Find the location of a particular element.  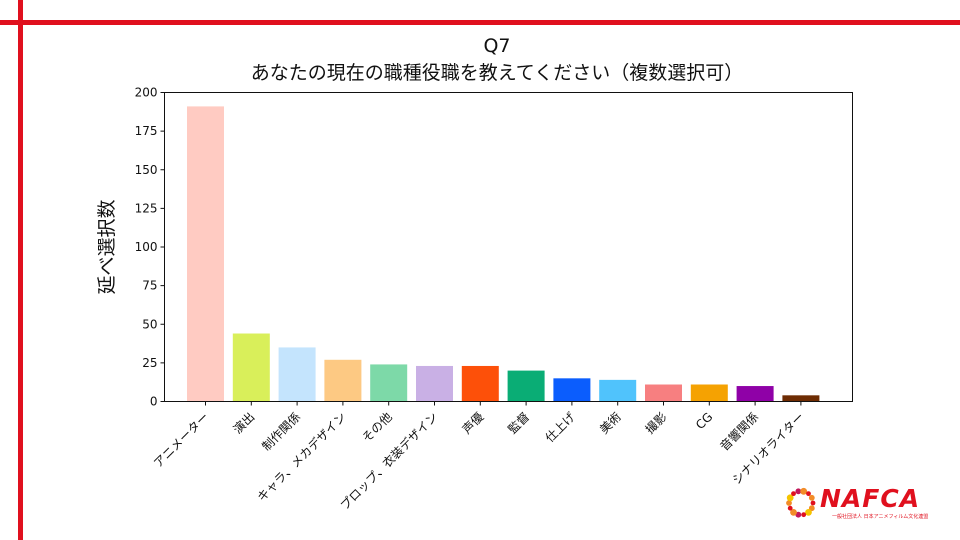

x-tick-label: 仕上げ is located at coordinates (560, 427).